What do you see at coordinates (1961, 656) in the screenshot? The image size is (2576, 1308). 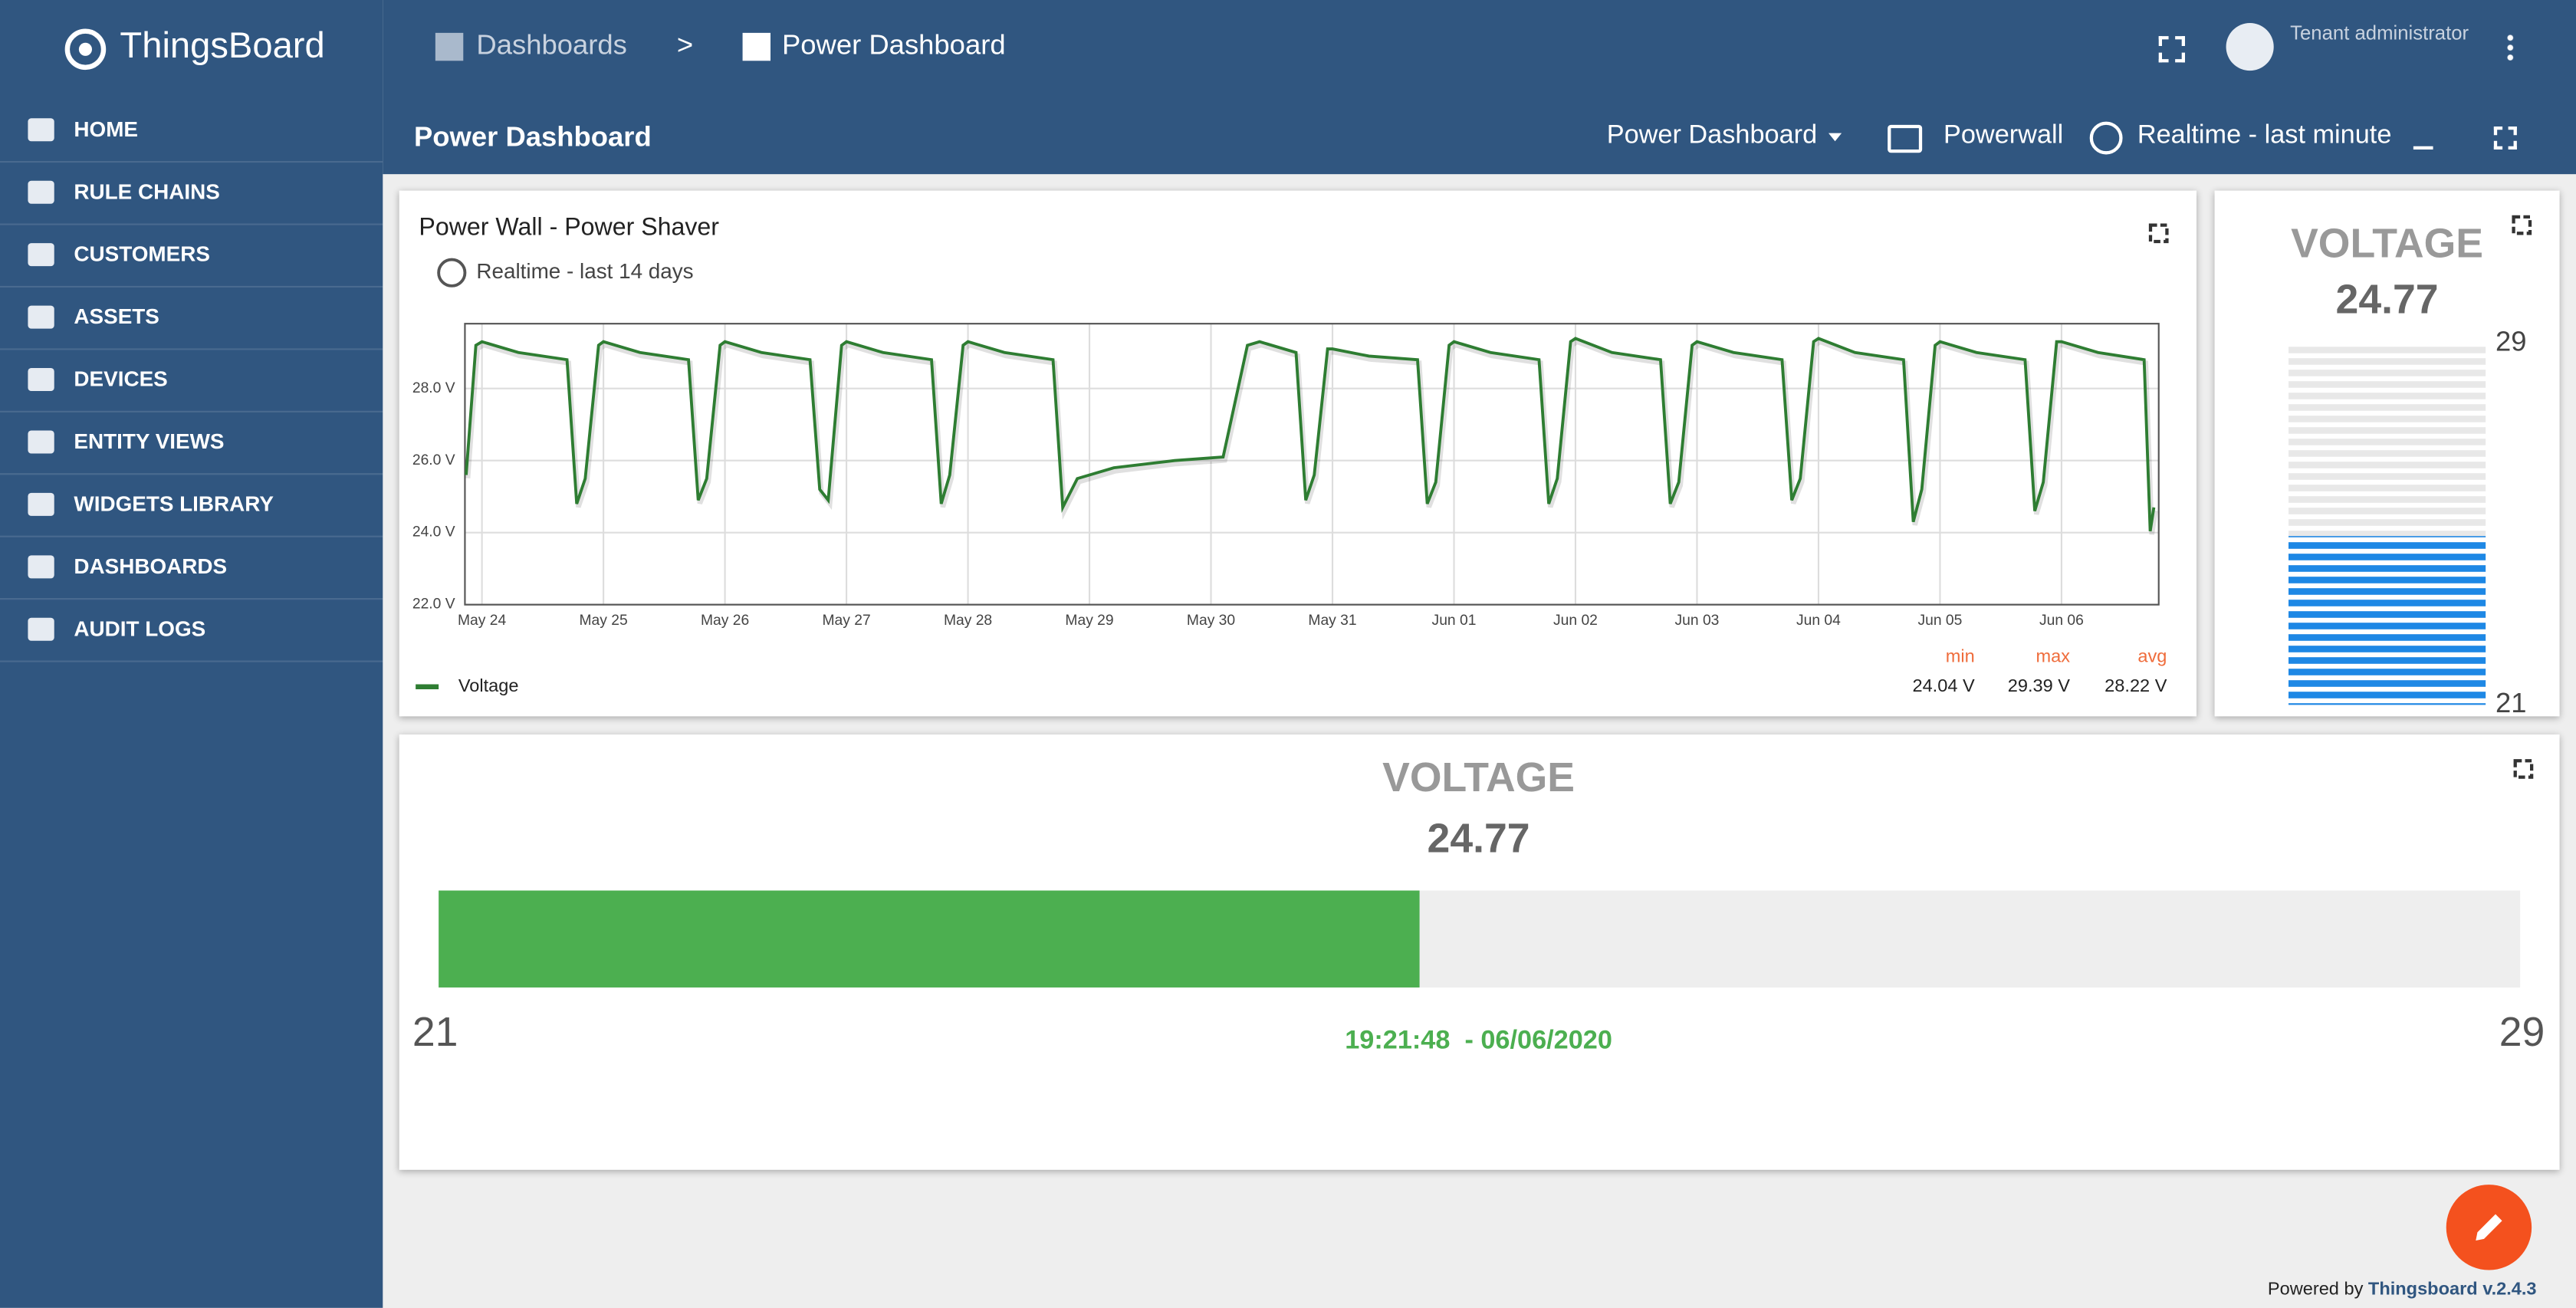 I see `stat-label: min` at bounding box center [1961, 656].